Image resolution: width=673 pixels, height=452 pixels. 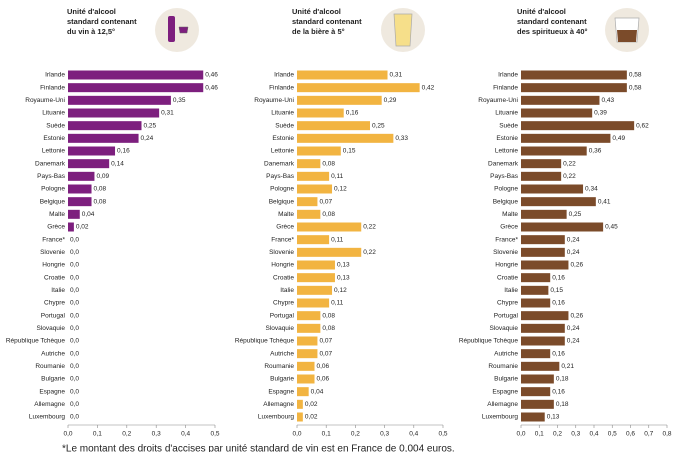 I want to click on wine-icon, so click(x=177, y=30).